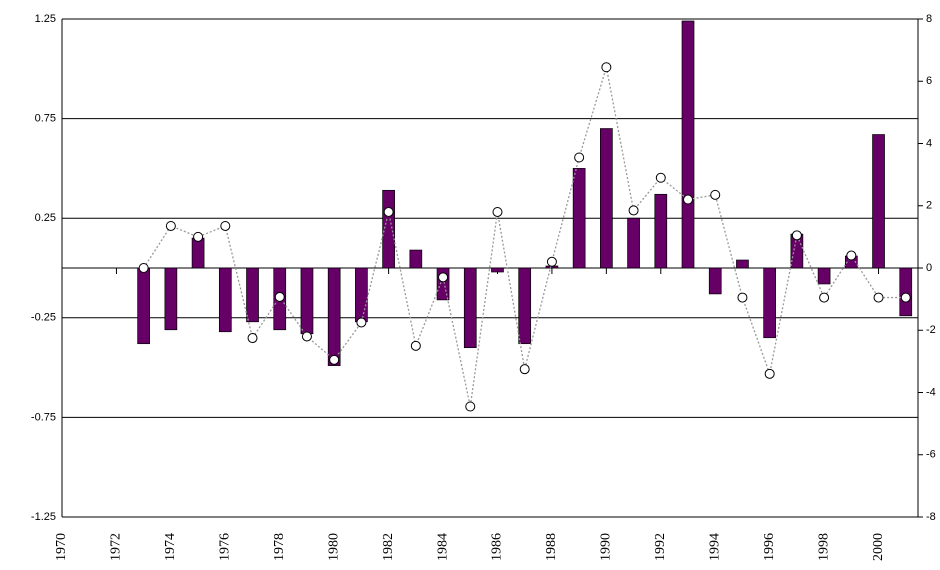 This screenshot has height=570, width=940. Describe the element at coordinates (43, 417) in the screenshot. I see `y-tick-label: -0.75` at that location.